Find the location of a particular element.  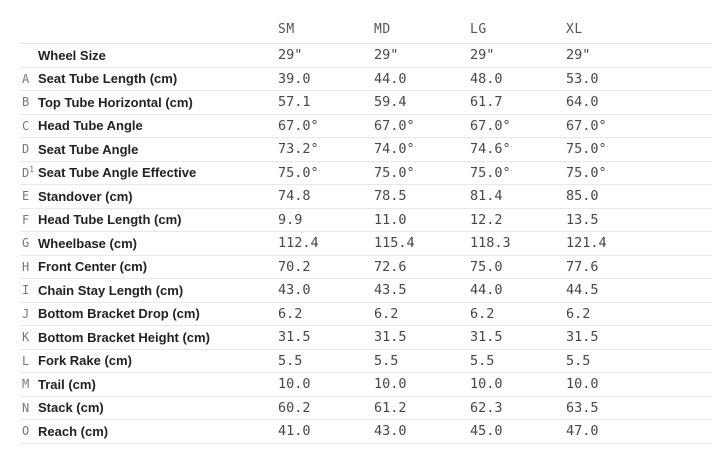

row-letter: N is located at coordinates (29, 408).